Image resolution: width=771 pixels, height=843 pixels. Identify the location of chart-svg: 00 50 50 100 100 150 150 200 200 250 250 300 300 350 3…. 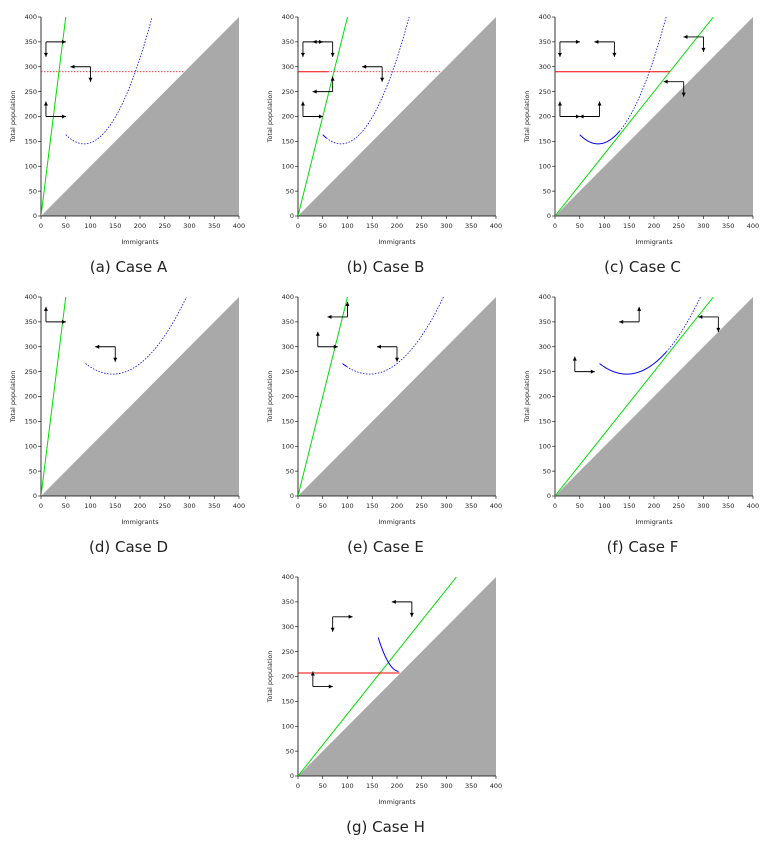
(384, 129).